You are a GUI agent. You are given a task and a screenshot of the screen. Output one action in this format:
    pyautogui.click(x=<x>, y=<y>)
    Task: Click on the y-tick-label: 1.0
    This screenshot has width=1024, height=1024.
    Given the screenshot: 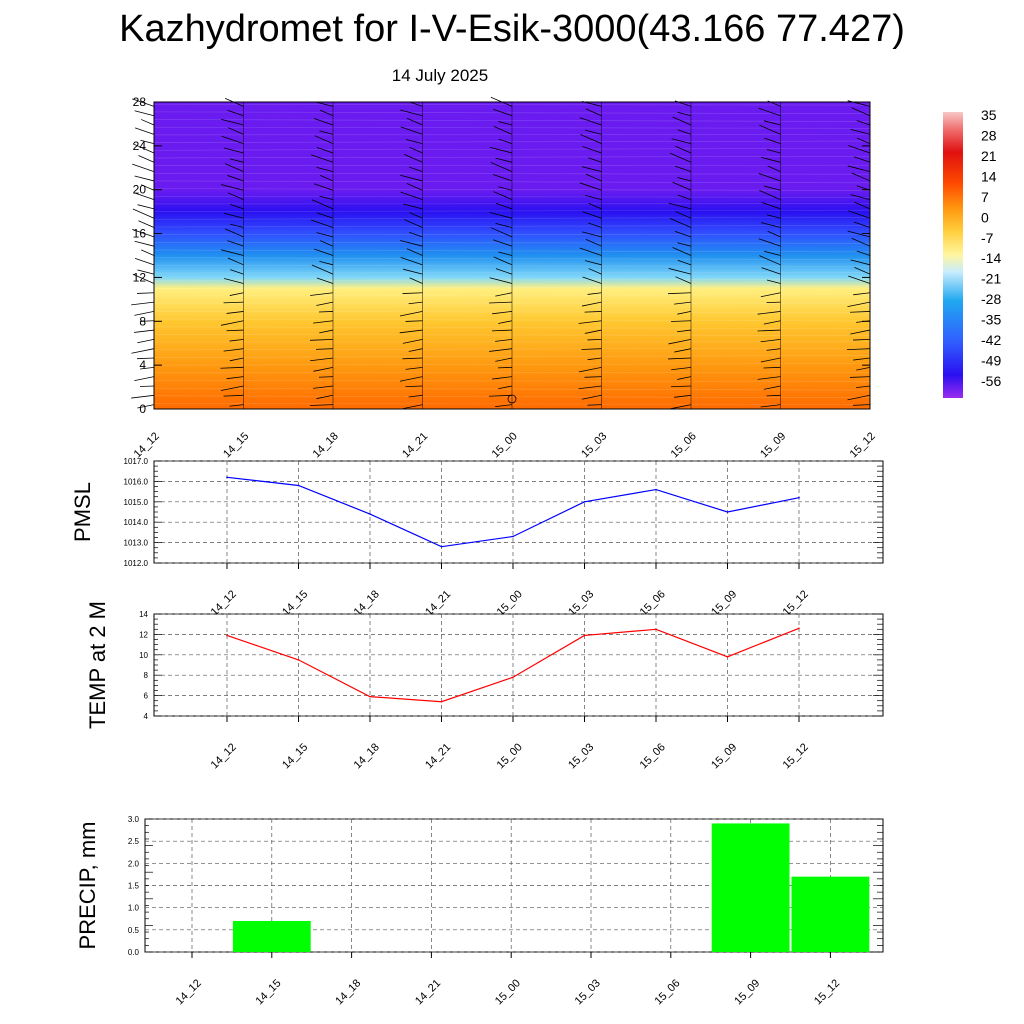 What is the action you would take?
    pyautogui.click(x=134, y=908)
    